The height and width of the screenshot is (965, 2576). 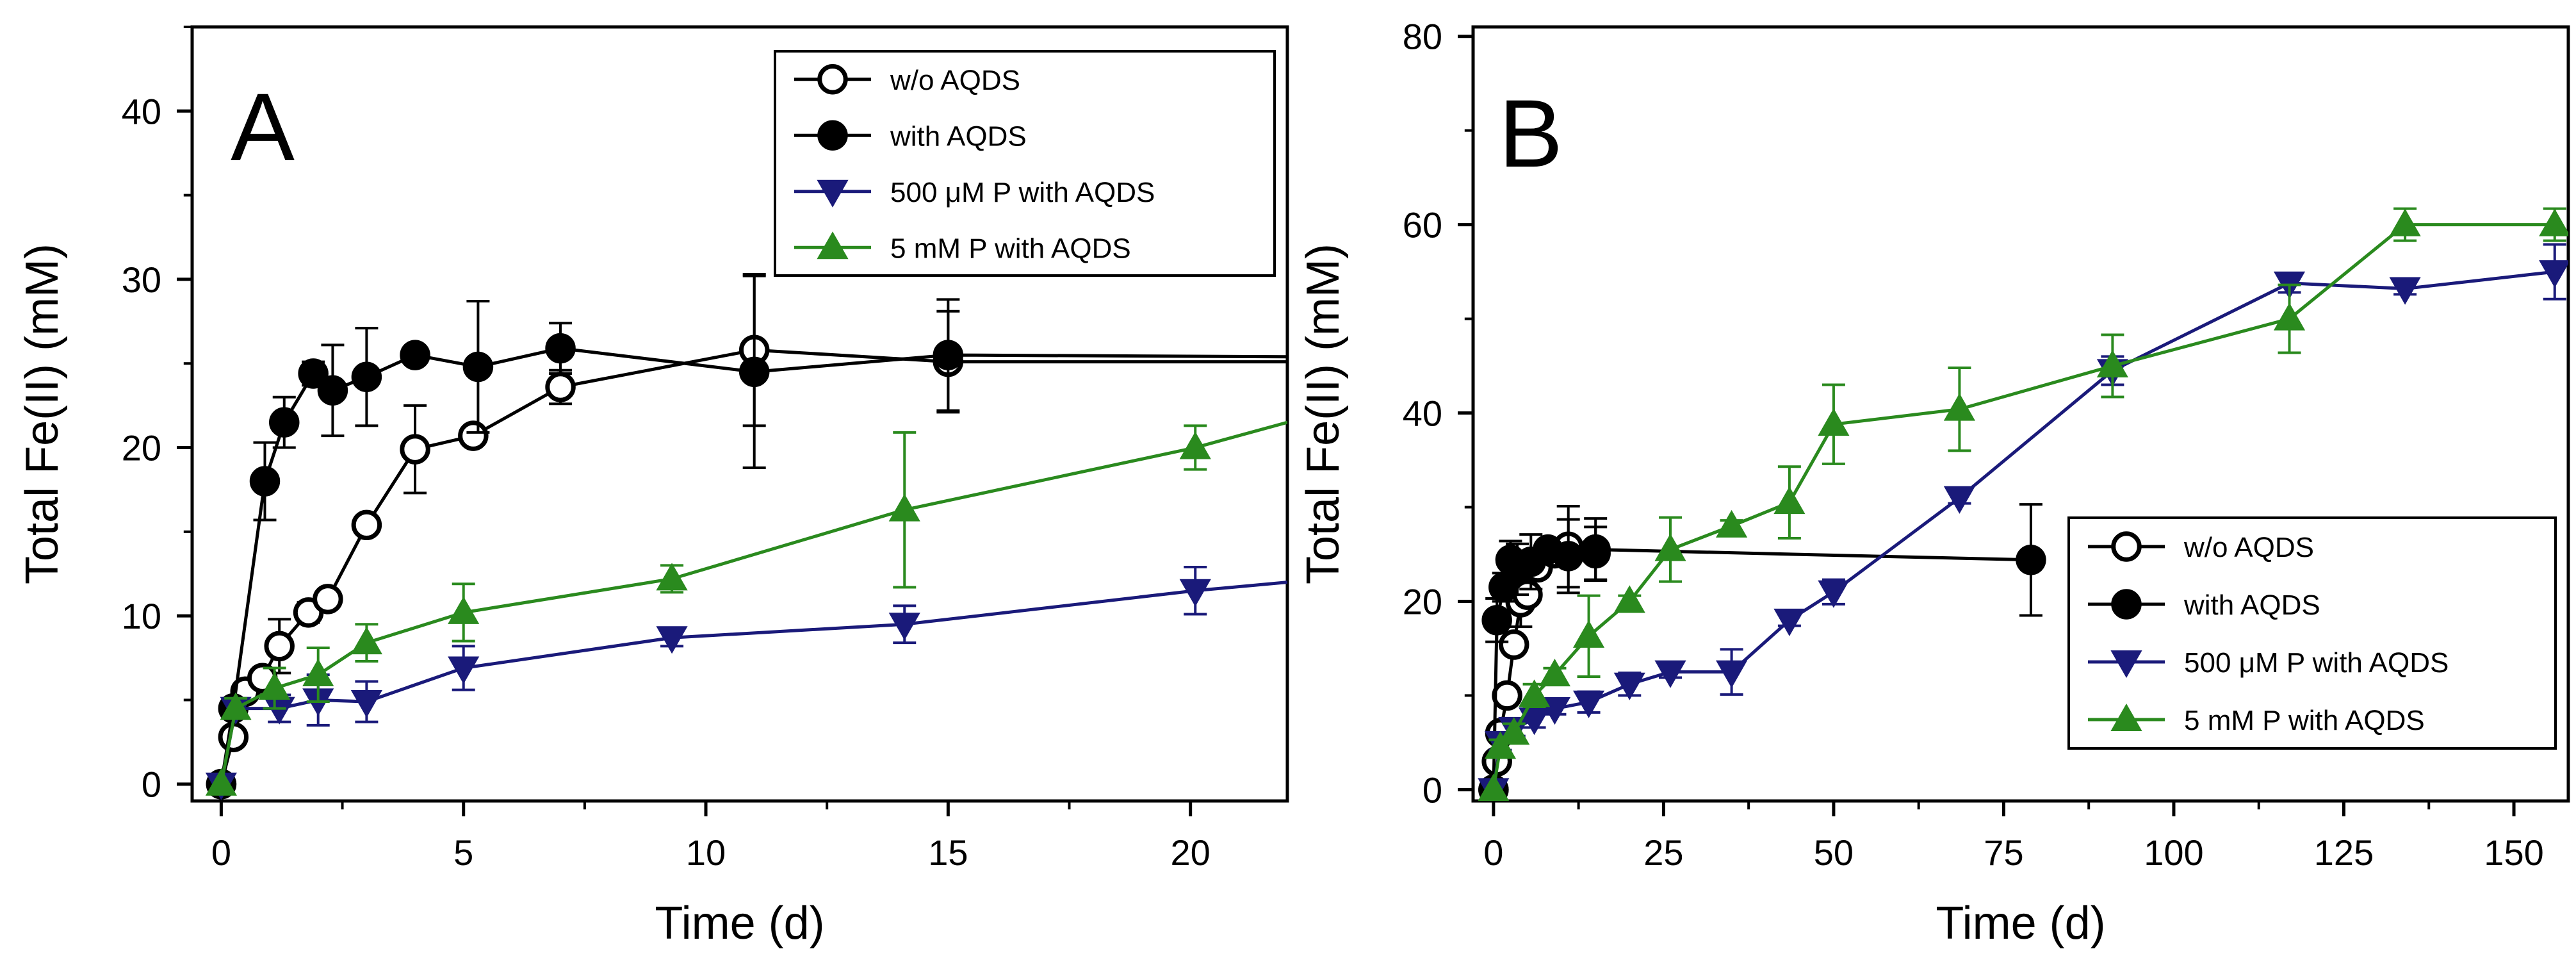 I want to click on legend-item-0: w/o AQDS, so click(x=907, y=80).